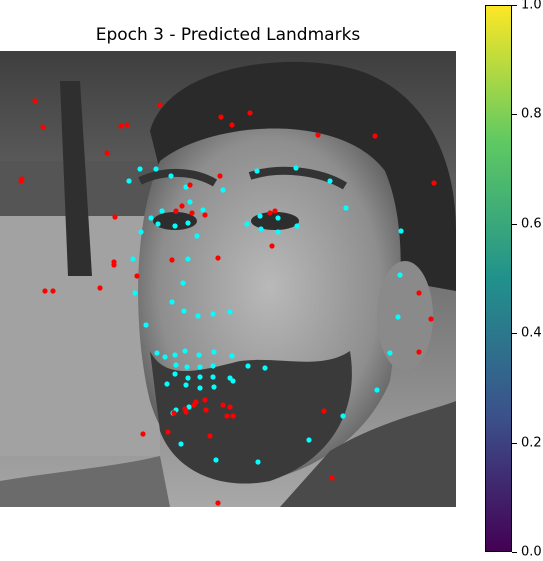 This screenshot has height=561, width=543. I want to click on colorbar-tick-label: 0.8, so click(531, 114).